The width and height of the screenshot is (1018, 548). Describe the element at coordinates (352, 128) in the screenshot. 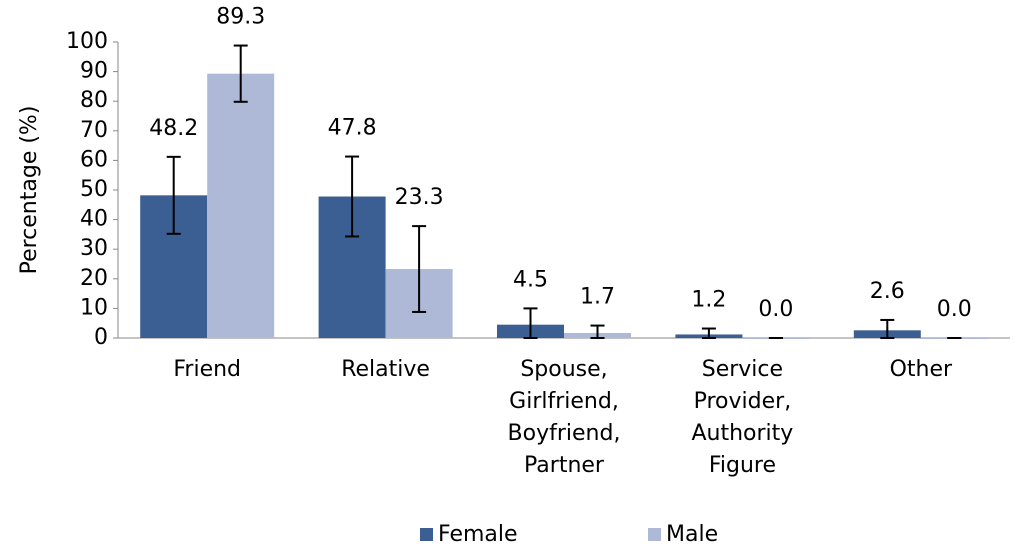

I see `value-label: 47.8` at that location.